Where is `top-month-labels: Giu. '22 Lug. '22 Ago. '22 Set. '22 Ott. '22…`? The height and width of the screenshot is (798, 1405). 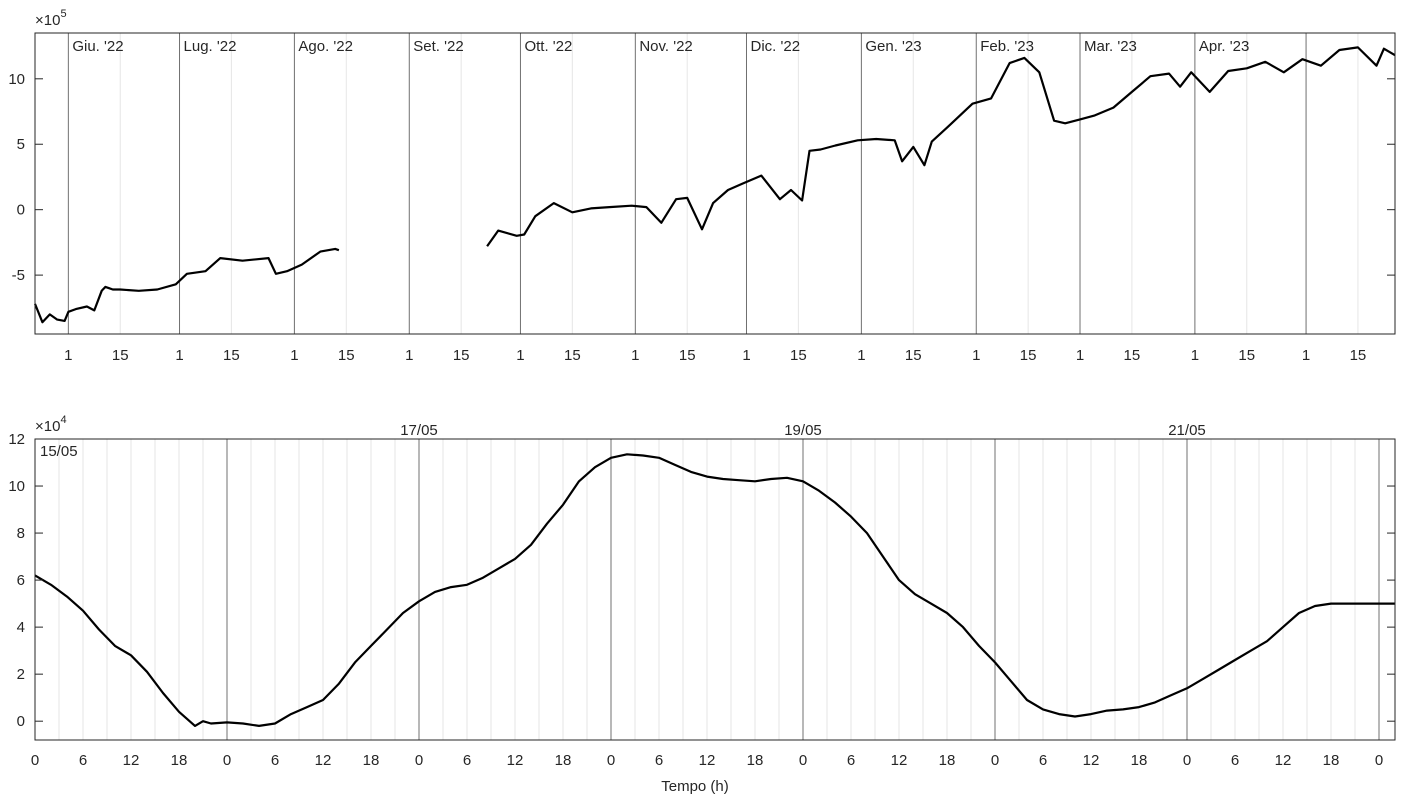
top-month-labels: Giu. '22 Lug. '22 Ago. '22 Set. '22 Ott. '22… is located at coordinates (660, 46).